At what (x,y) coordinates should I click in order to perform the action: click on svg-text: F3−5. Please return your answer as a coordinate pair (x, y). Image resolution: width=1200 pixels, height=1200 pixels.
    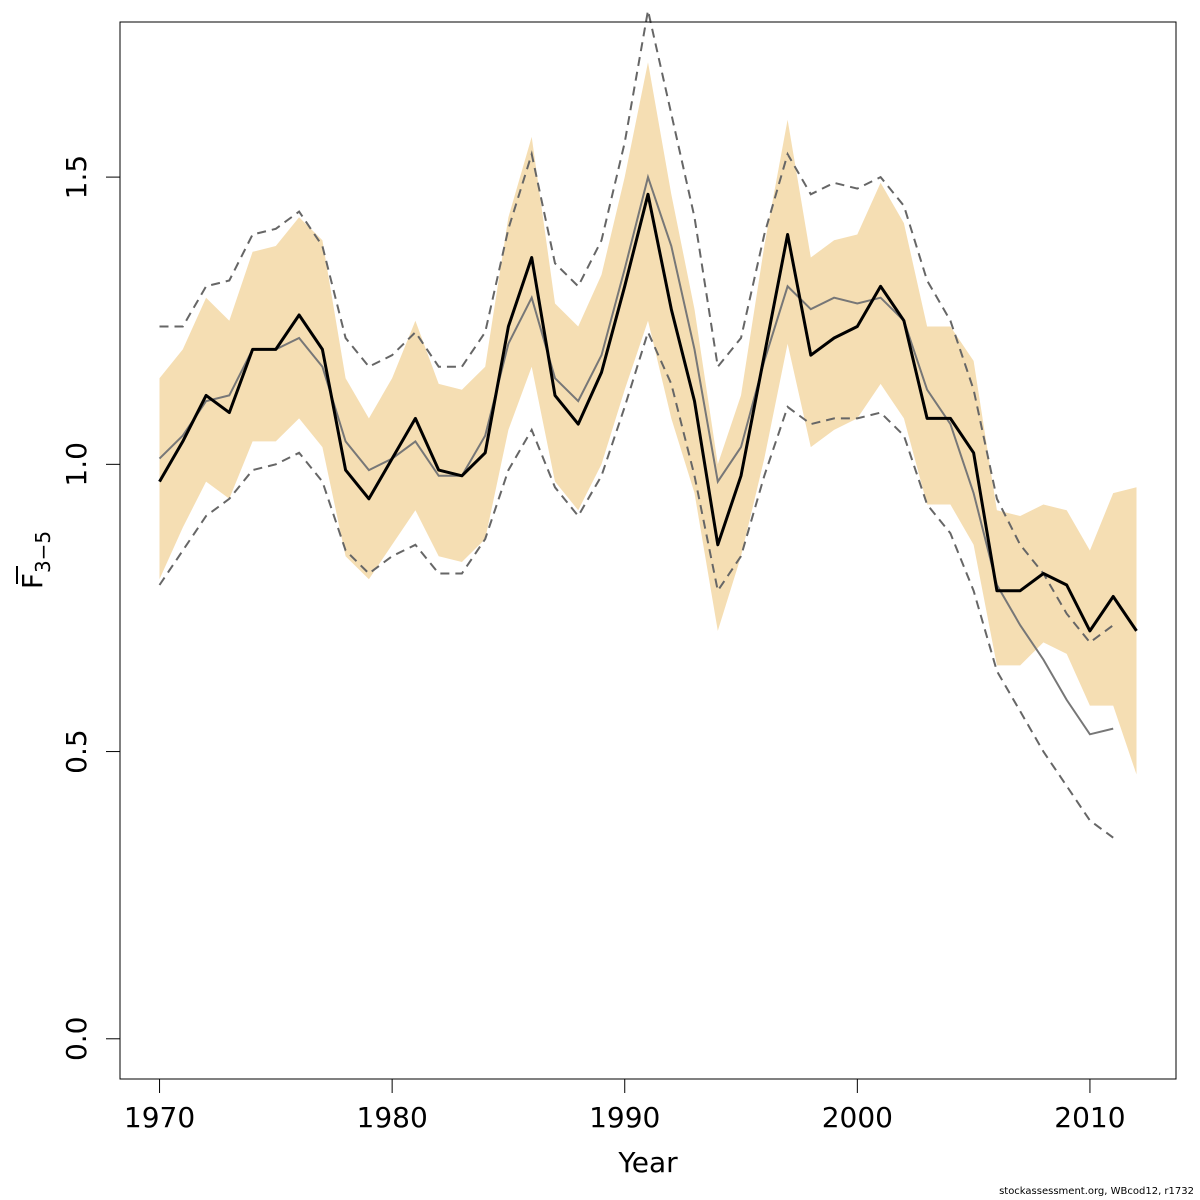
    Looking at the image, I should click on (35, 560).